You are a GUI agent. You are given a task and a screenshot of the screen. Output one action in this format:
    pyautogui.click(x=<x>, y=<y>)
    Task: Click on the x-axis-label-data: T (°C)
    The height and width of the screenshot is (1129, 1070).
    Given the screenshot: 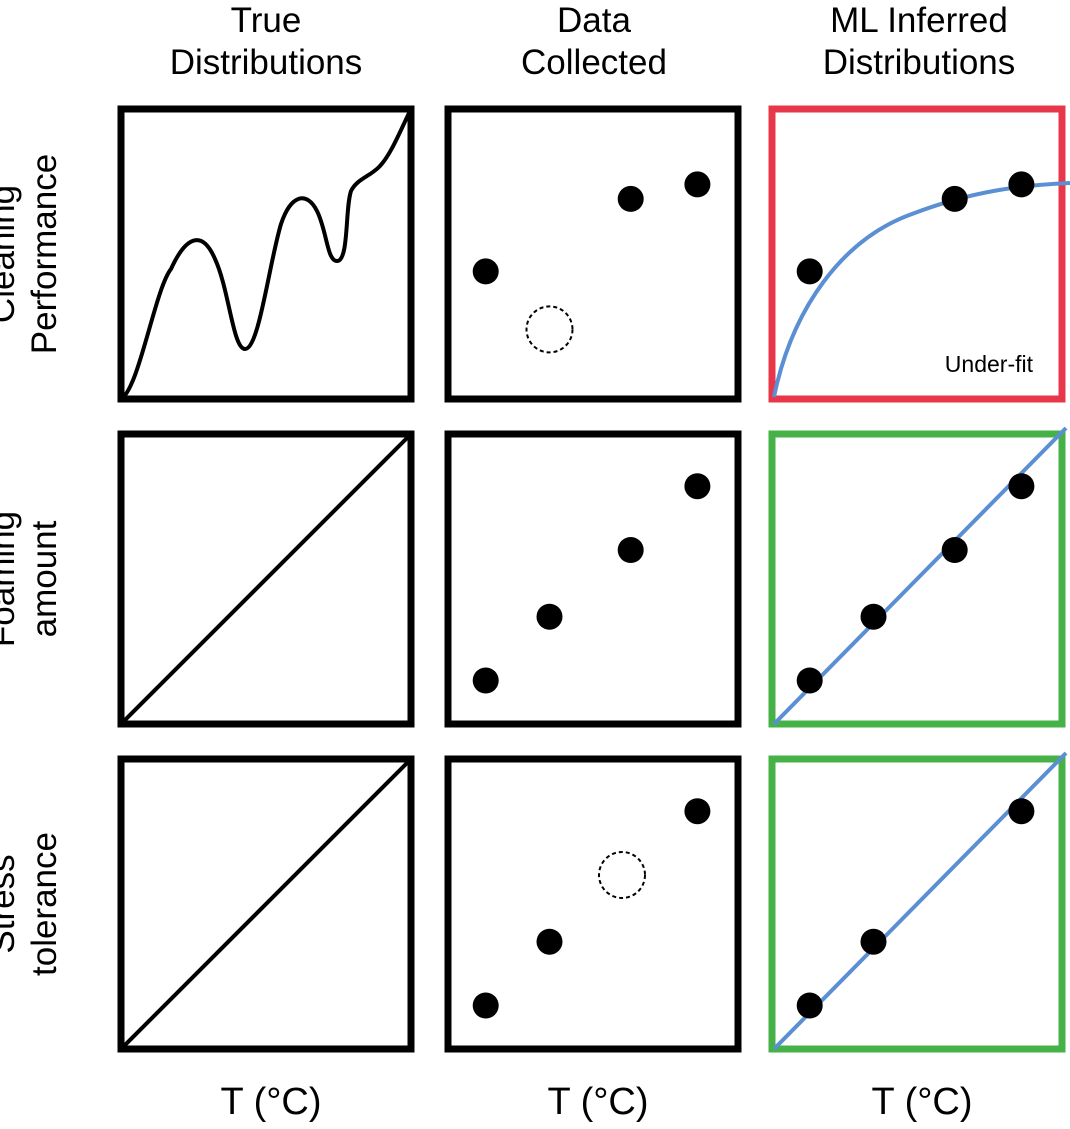 What is the action you would take?
    pyautogui.click(x=598, y=1102)
    